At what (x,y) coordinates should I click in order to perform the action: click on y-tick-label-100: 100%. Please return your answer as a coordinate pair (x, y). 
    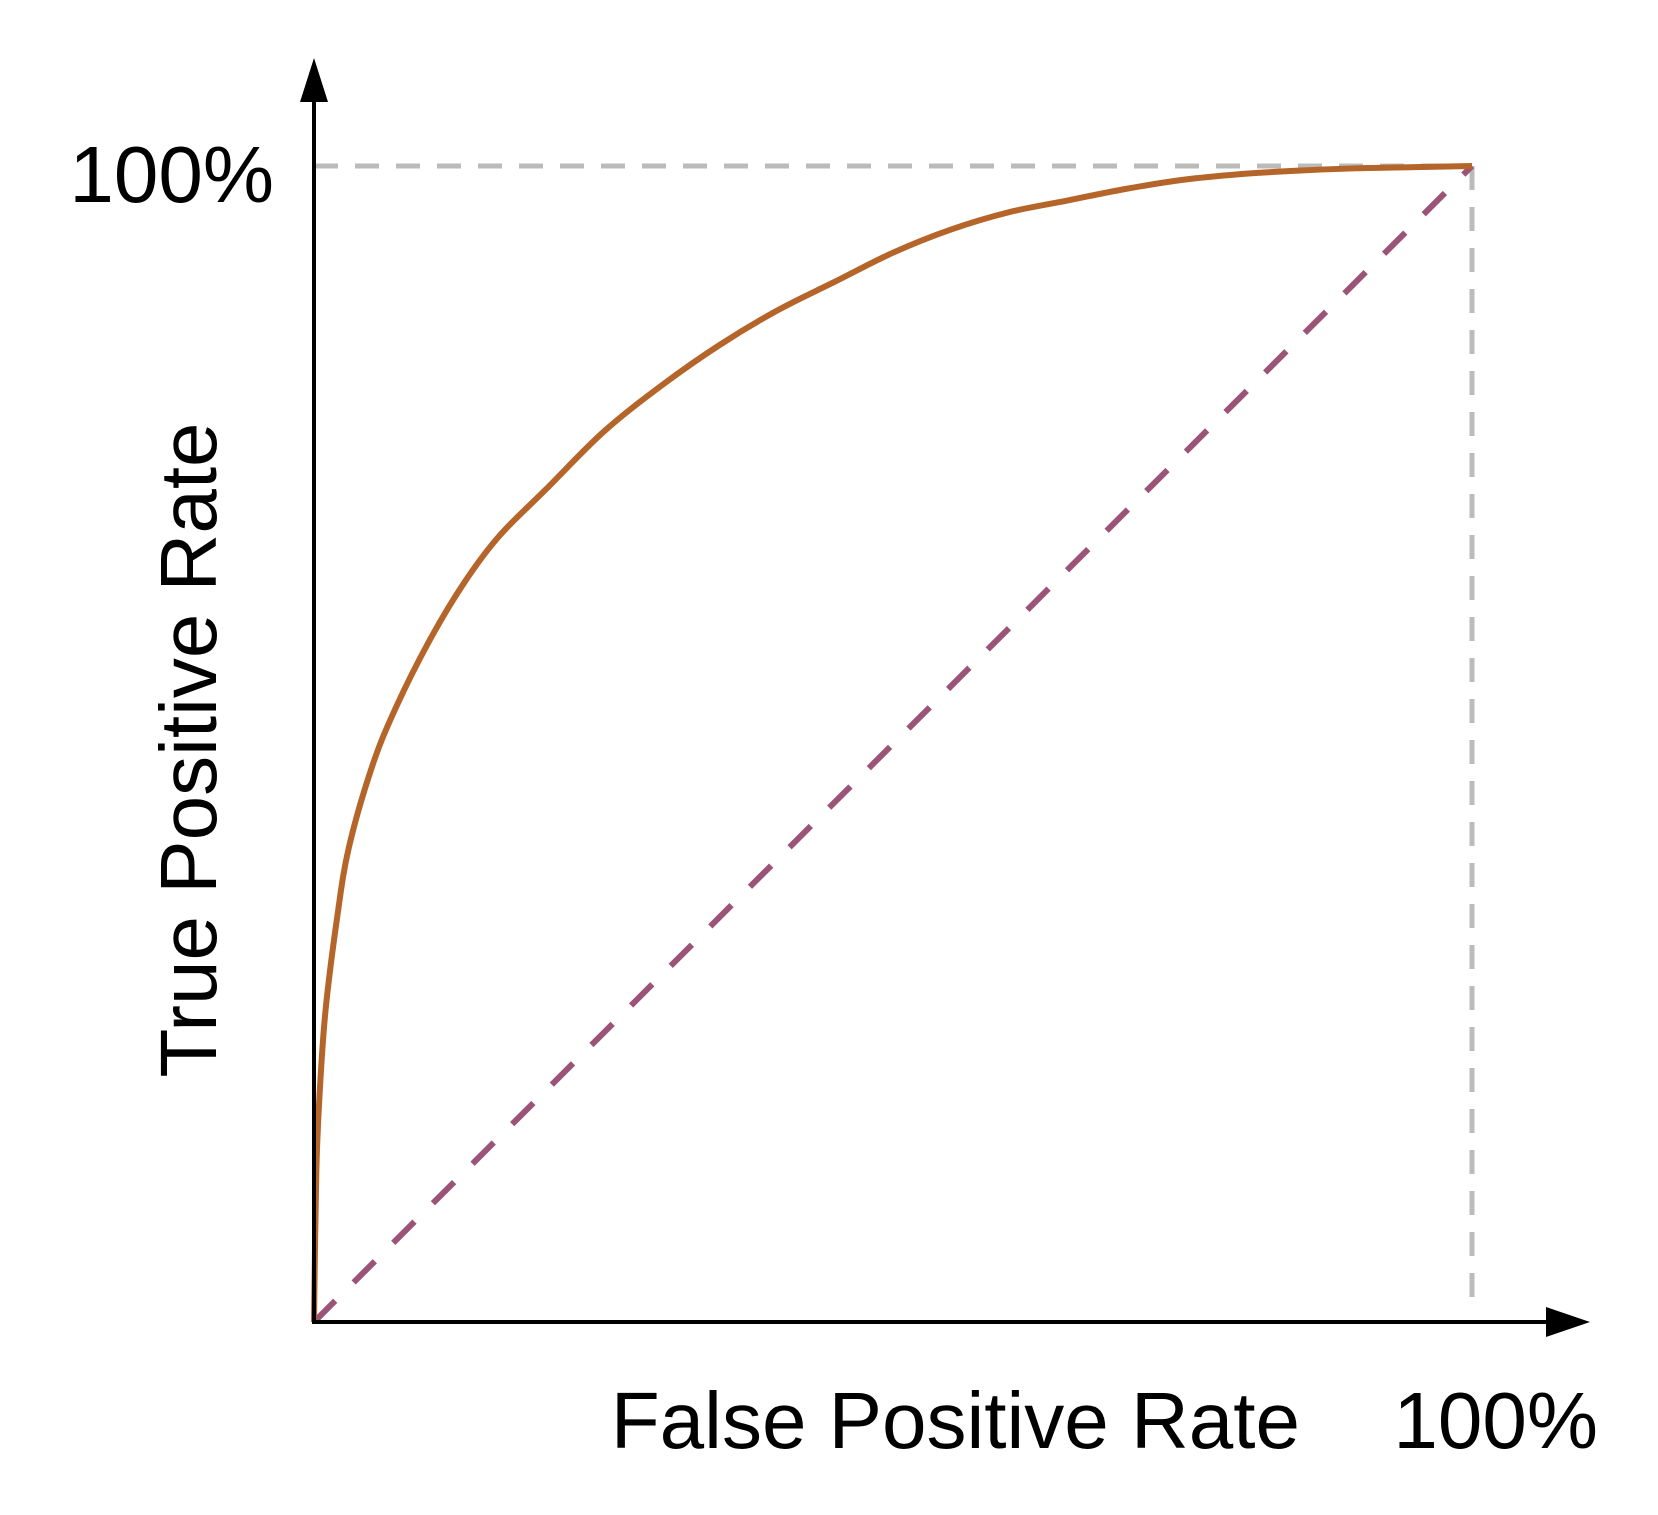
    Looking at the image, I should click on (171, 174).